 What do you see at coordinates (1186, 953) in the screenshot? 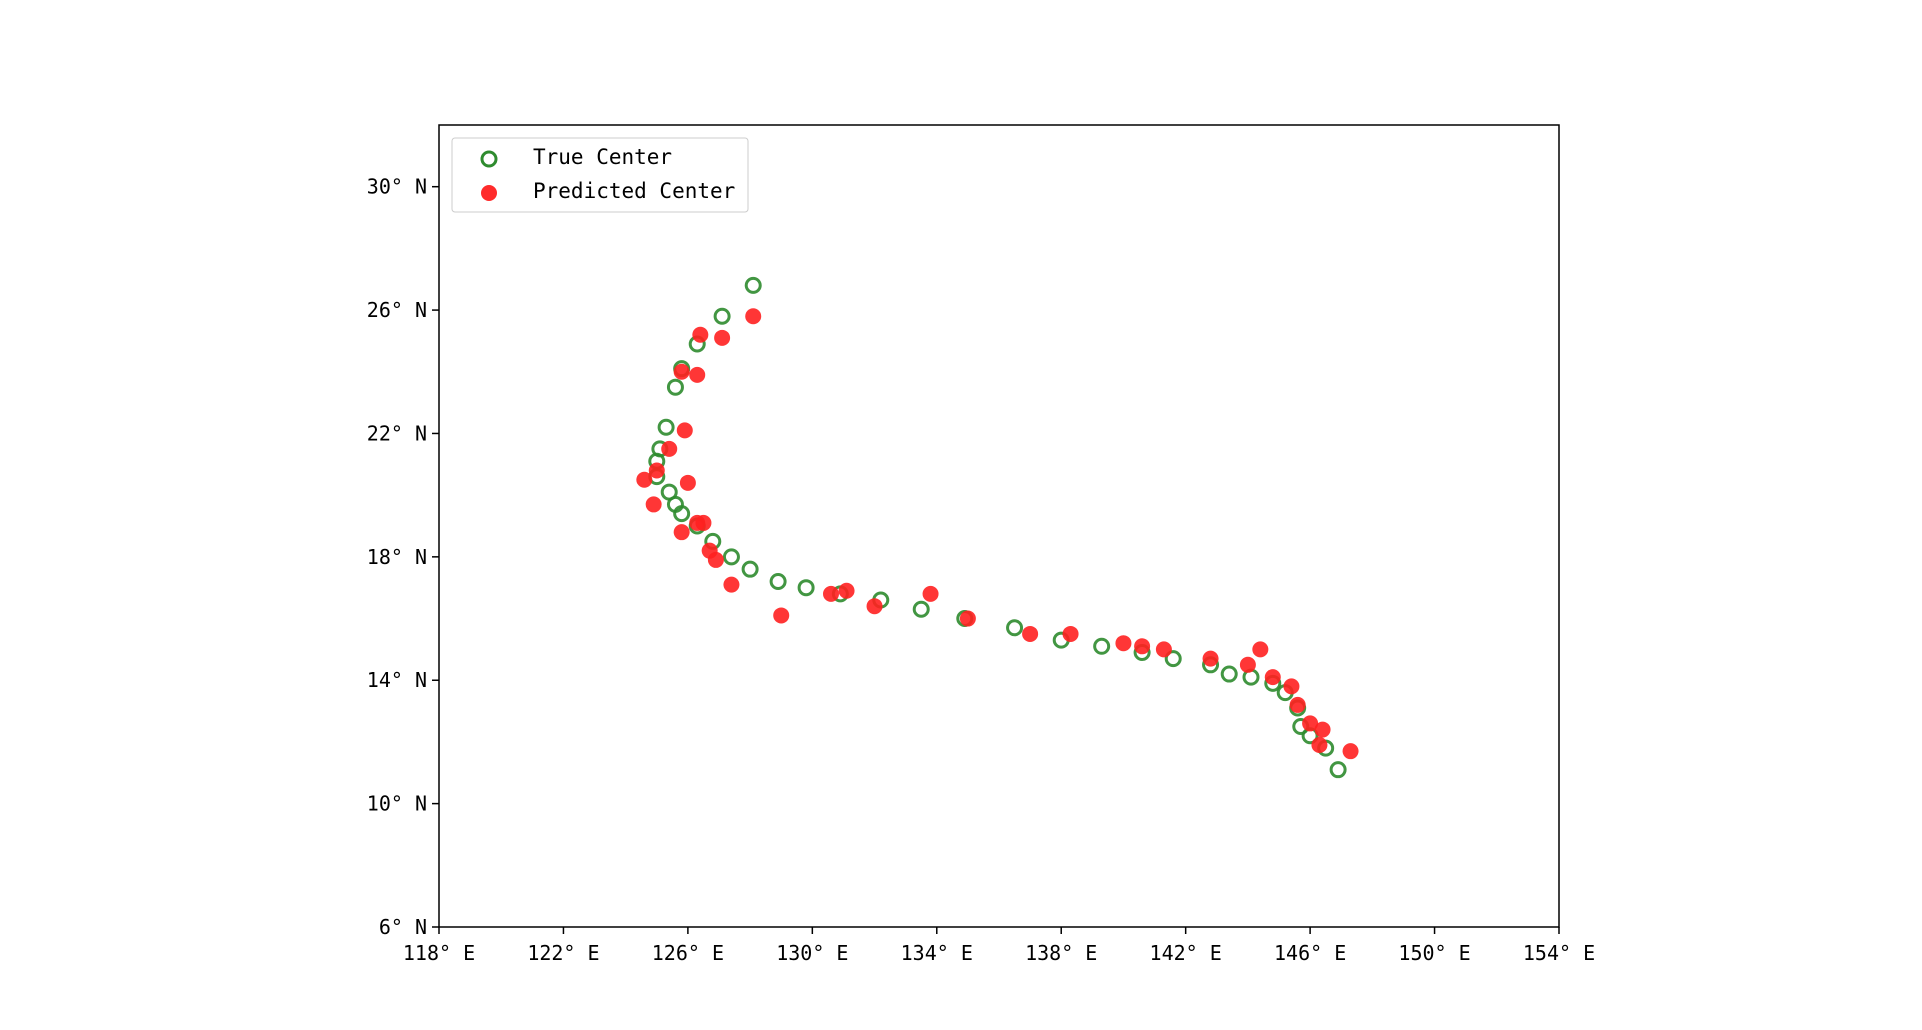
I see `x-tick-label: 142° E` at bounding box center [1186, 953].